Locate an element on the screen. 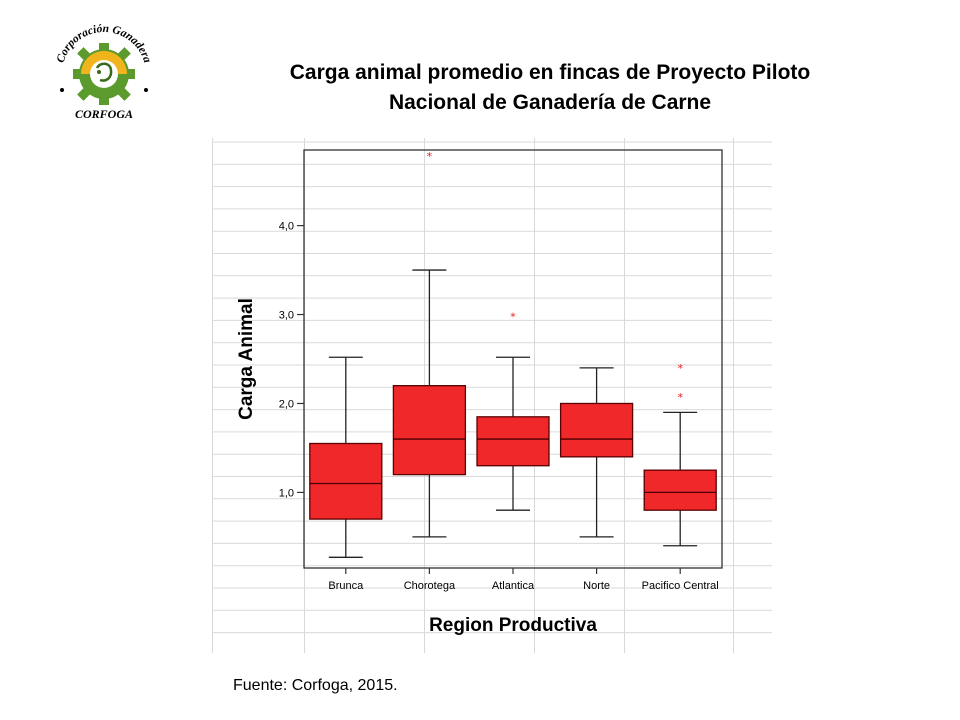 The height and width of the screenshot is (720, 960). gear-icon is located at coordinates (104, 74).